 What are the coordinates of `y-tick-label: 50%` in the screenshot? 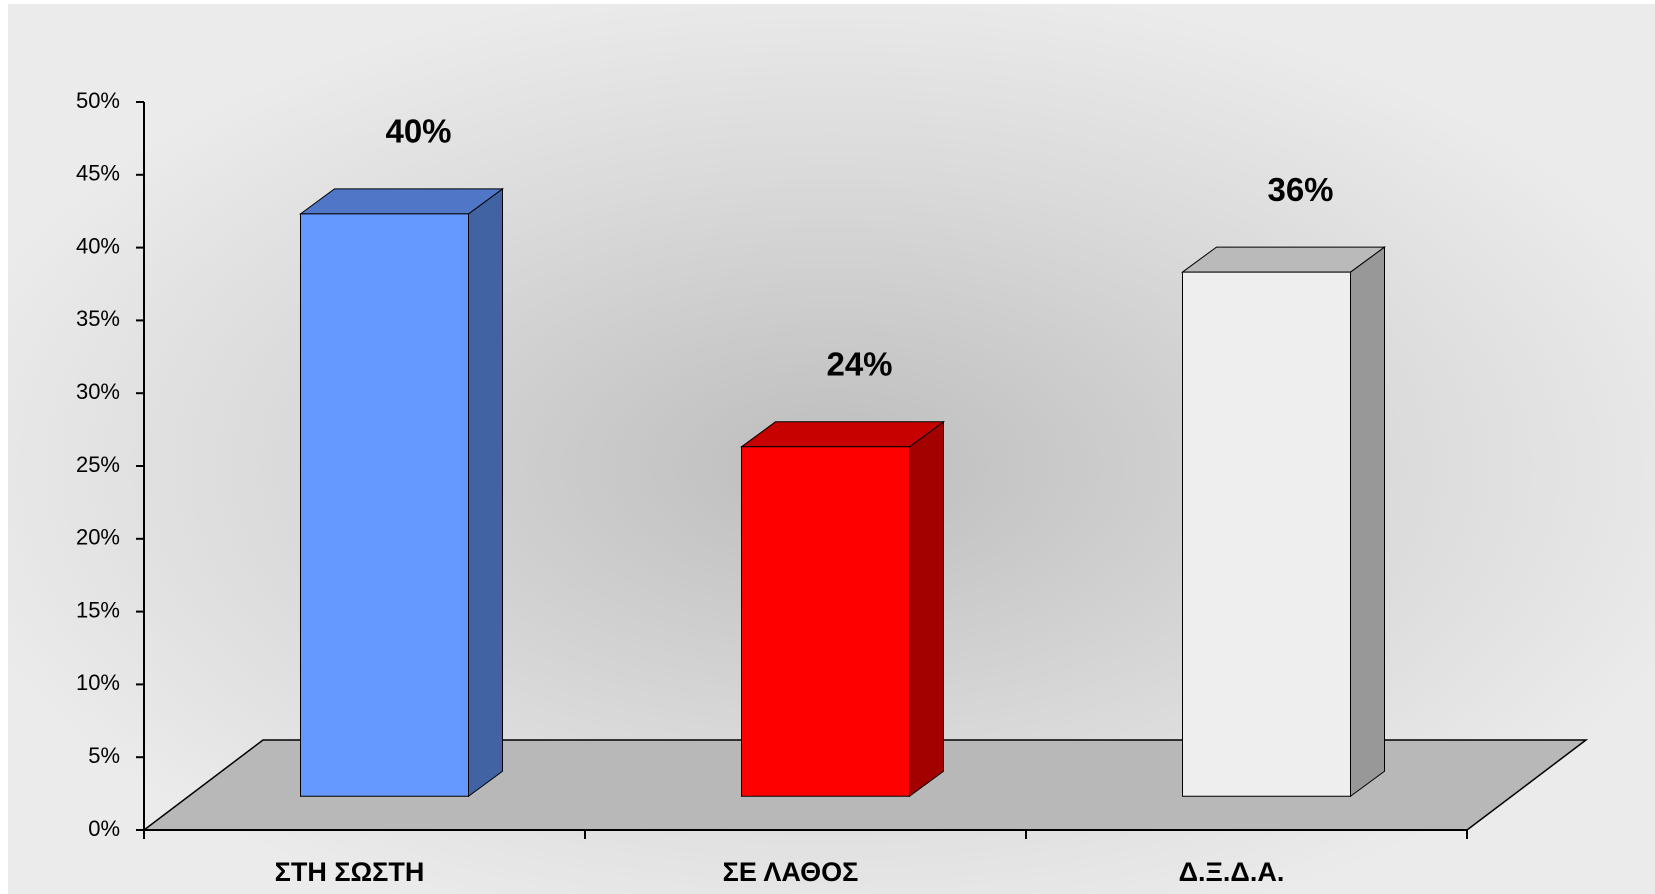 It's located at (98, 100).